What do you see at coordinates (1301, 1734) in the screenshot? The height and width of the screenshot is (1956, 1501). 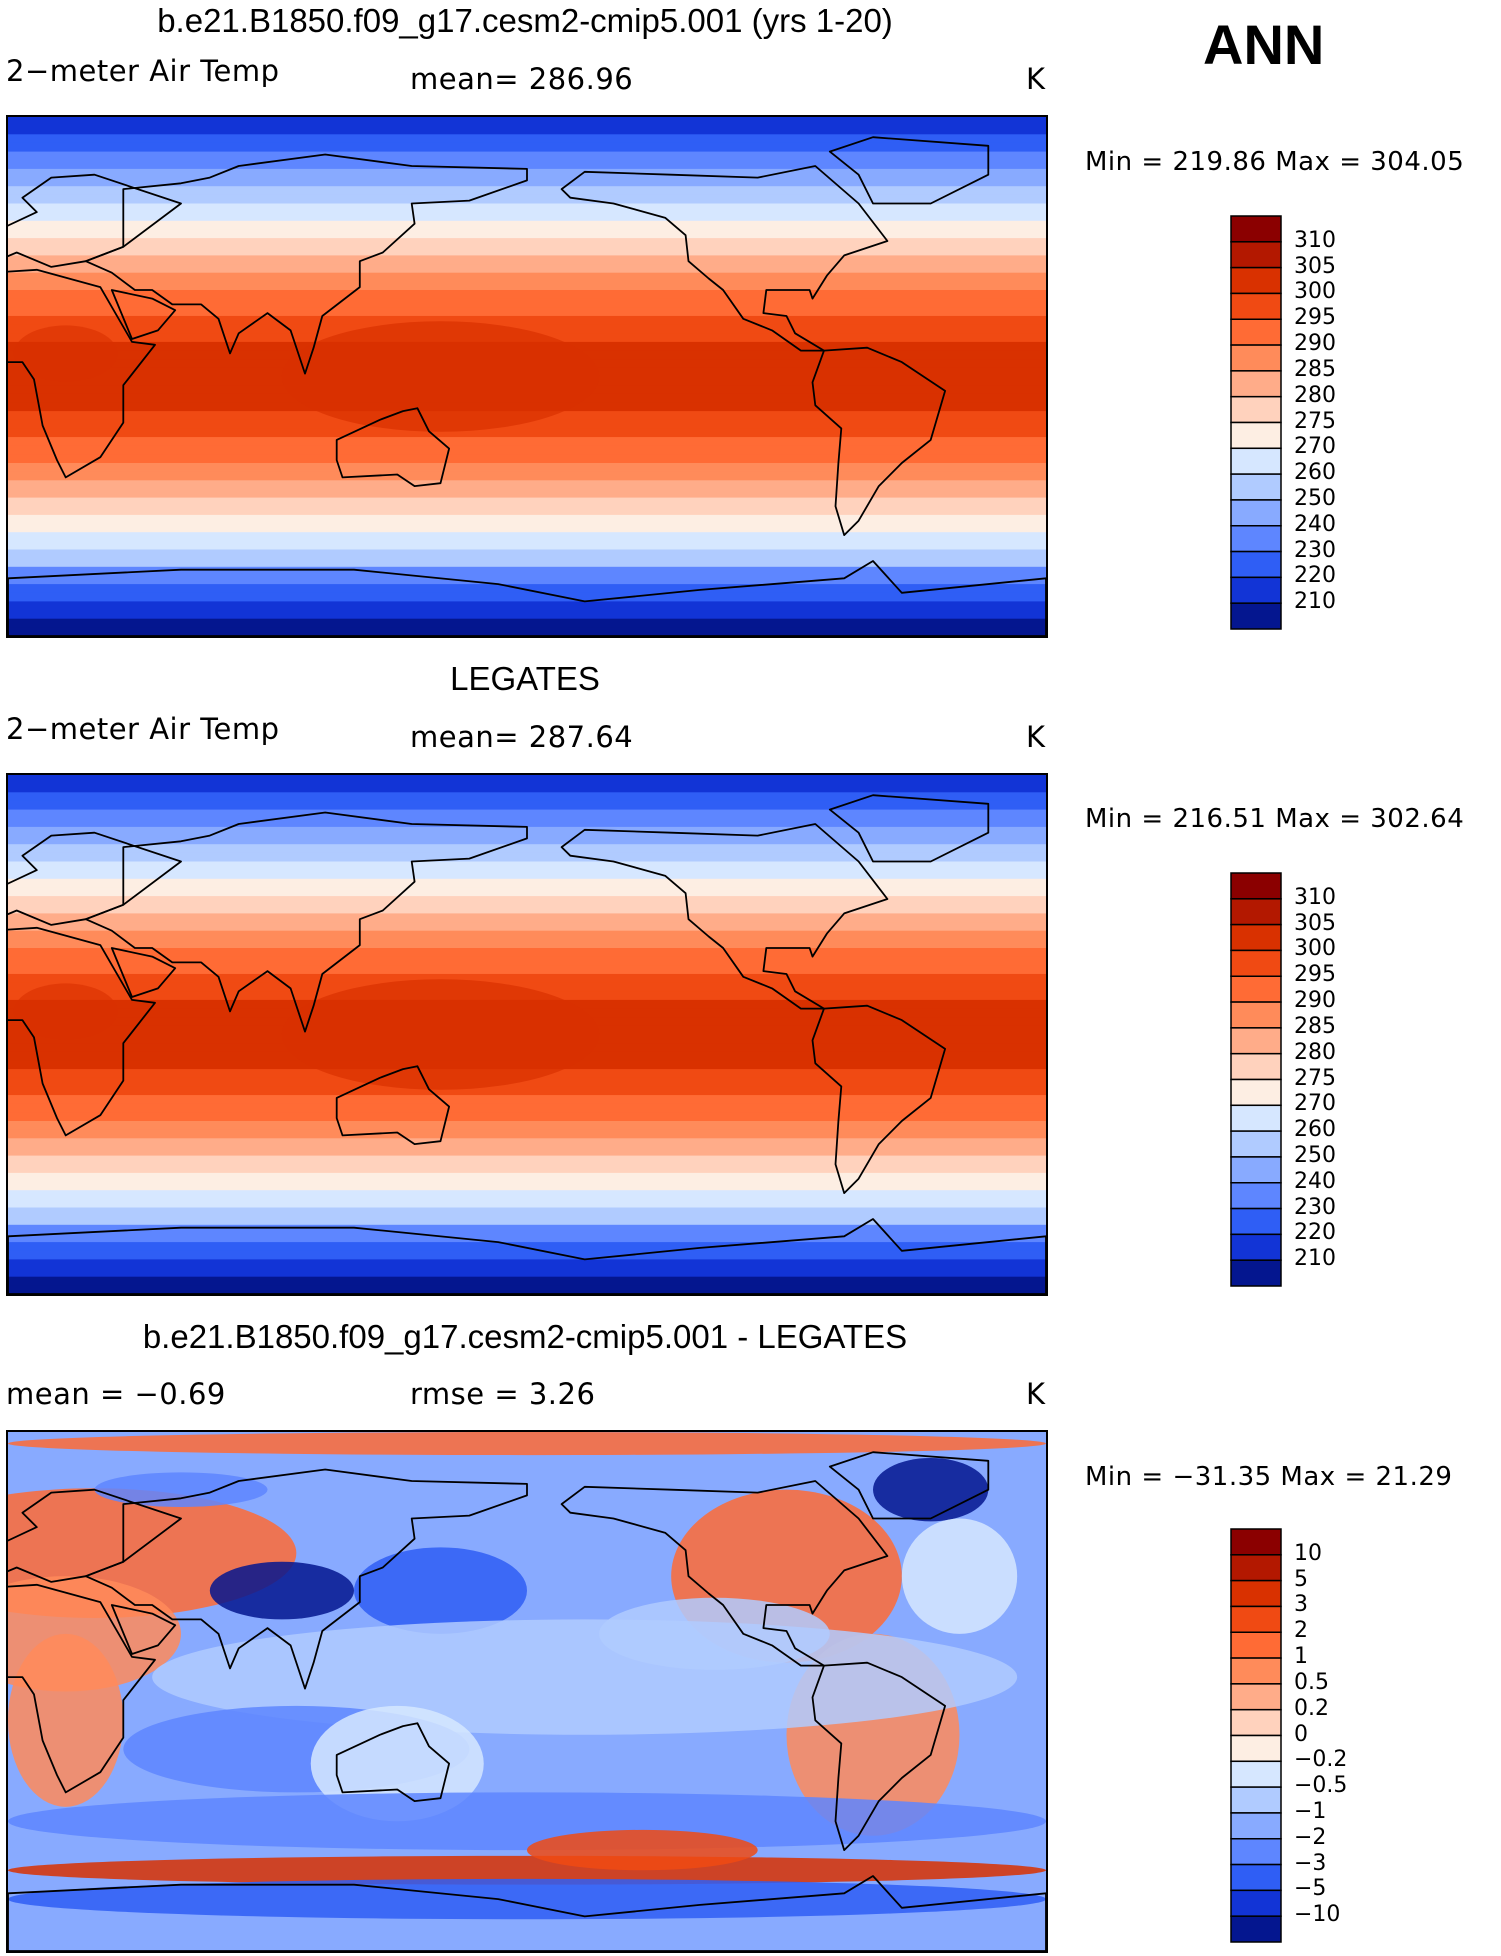 I see `colorbar-tick-label: 0` at bounding box center [1301, 1734].